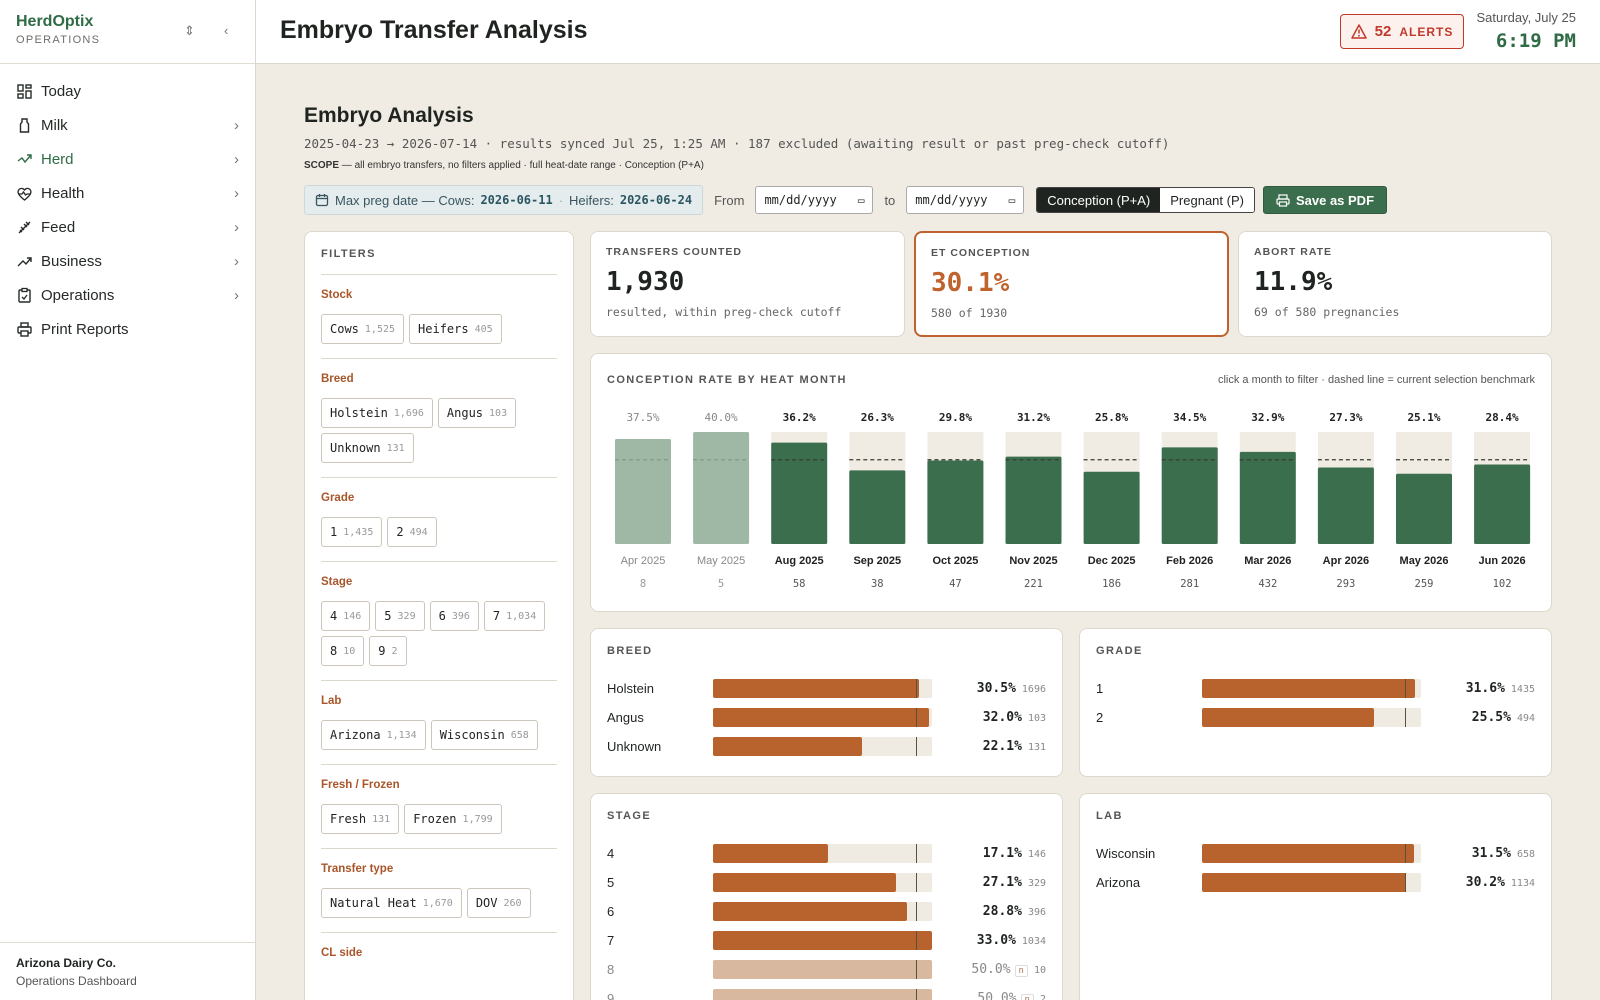 The width and height of the screenshot is (1600, 1000). I want to click on chart-bar-group: 34.5% Feb 2026 281, so click(1189, 500).